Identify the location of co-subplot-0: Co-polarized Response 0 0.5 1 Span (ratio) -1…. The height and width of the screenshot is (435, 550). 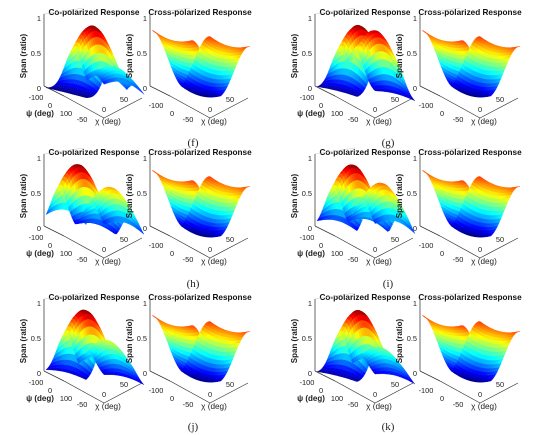
(82, 66).